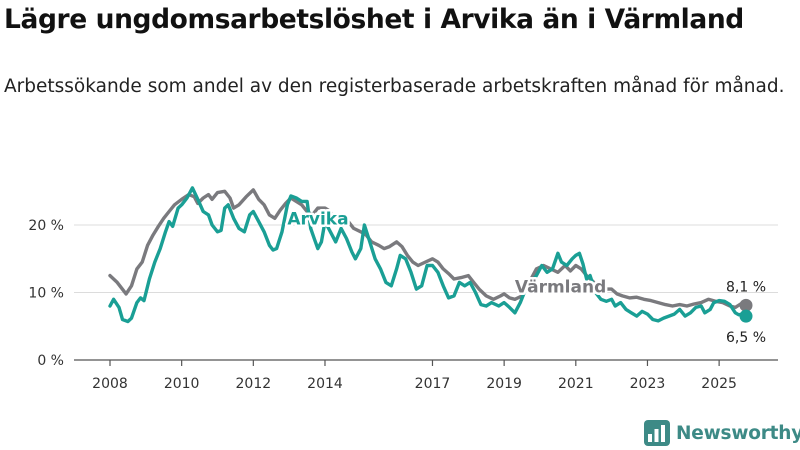 The image size is (800, 450). What do you see at coordinates (426, 258) in the screenshot?
I see `gridlines` at bounding box center [426, 258].